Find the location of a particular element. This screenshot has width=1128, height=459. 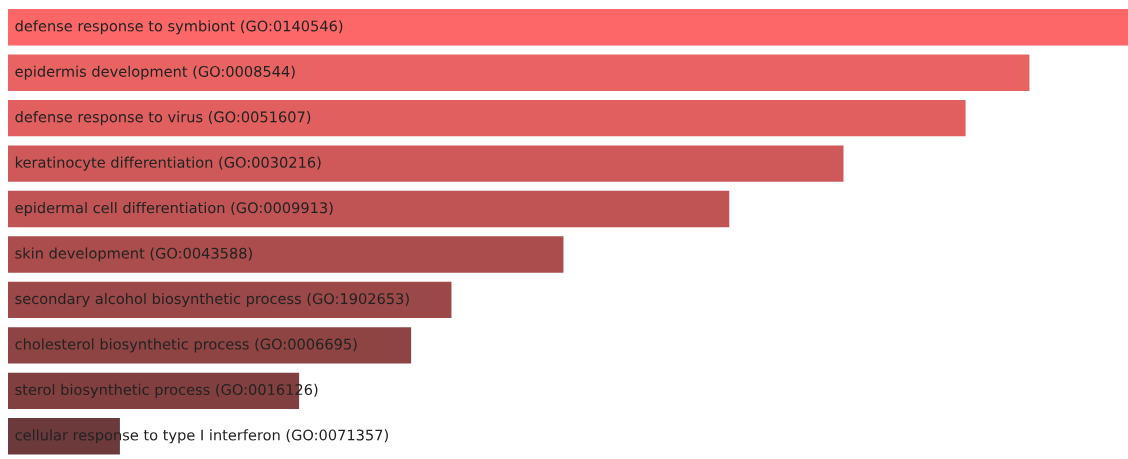

y-tick-label: skin development (GO:0043588) is located at coordinates (133, 254).